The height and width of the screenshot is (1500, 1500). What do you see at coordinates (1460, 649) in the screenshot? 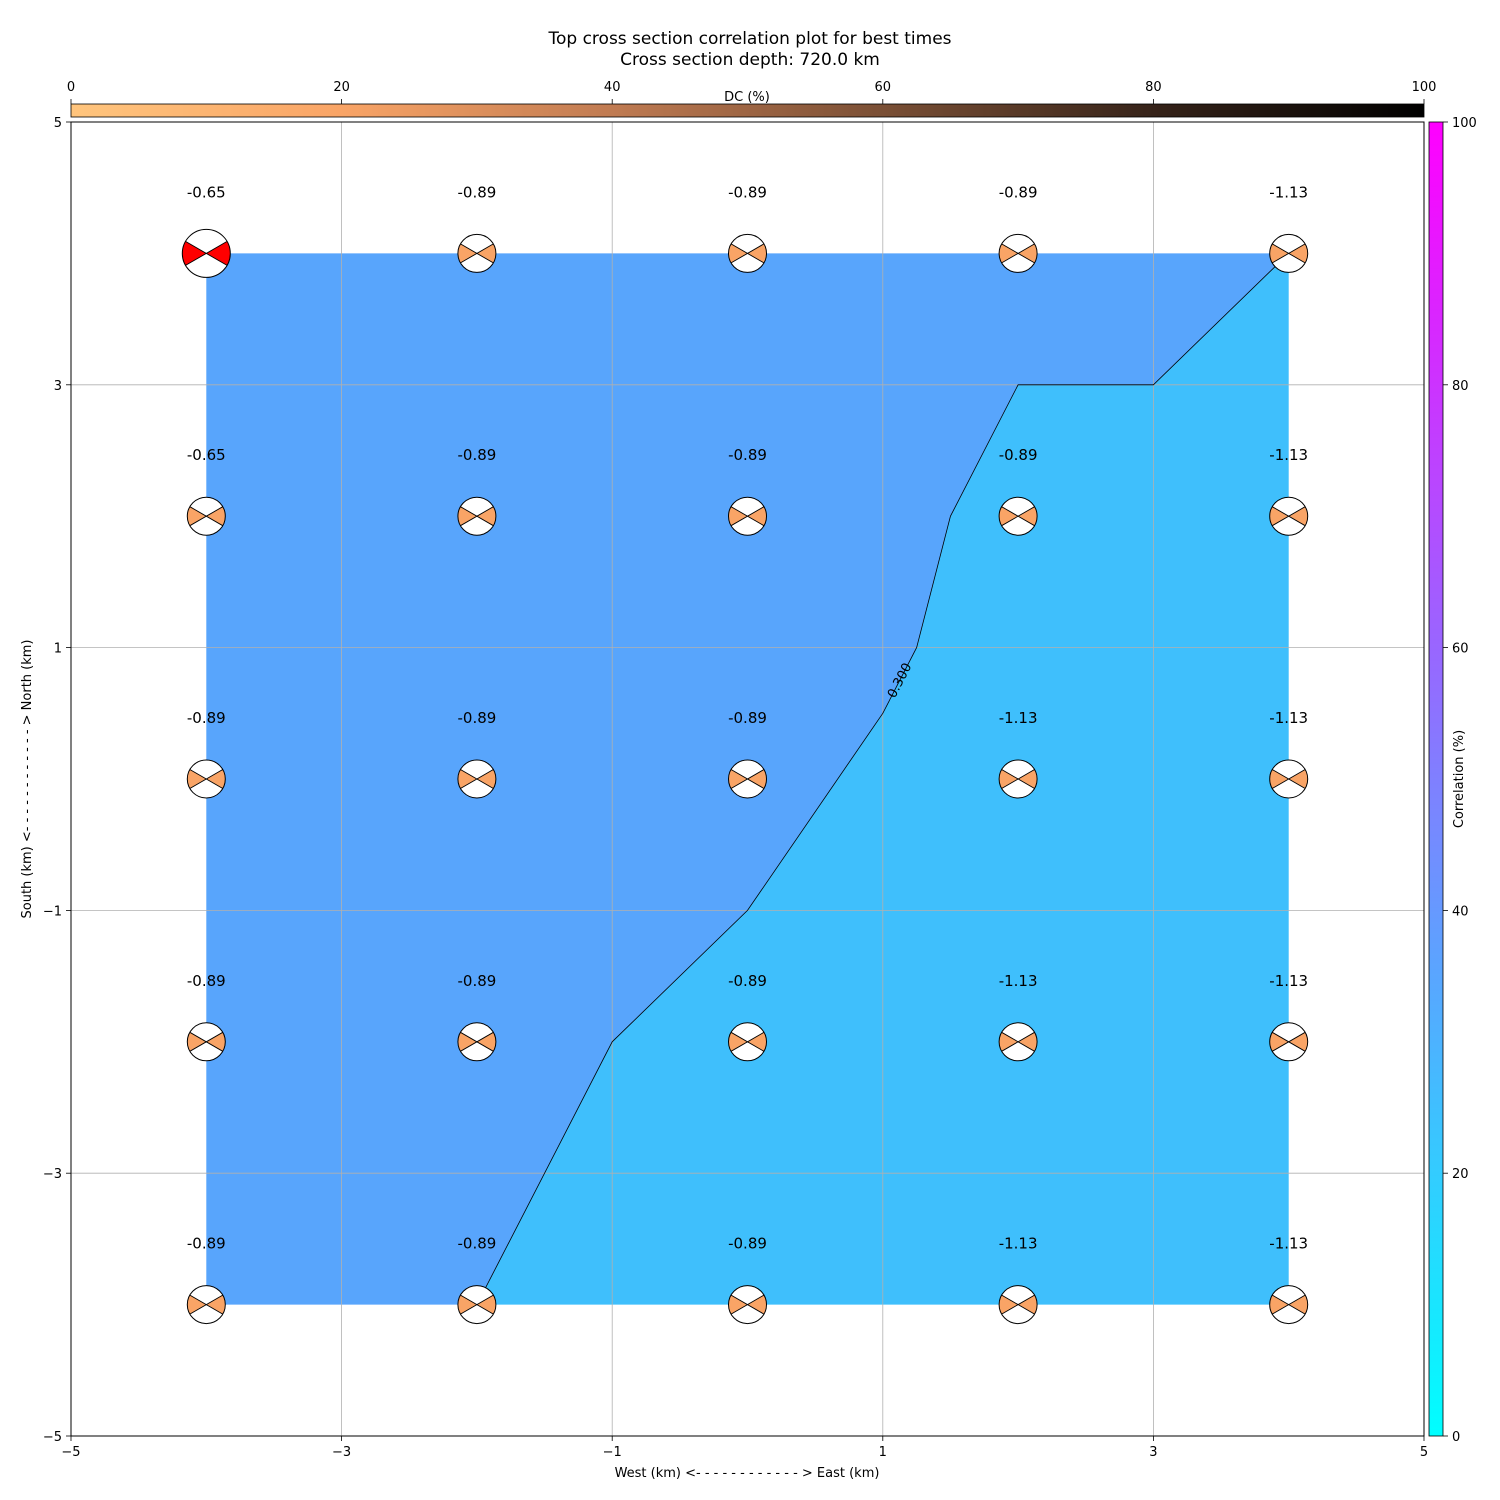
I see `correlation-tick-label: 60` at bounding box center [1460, 649].